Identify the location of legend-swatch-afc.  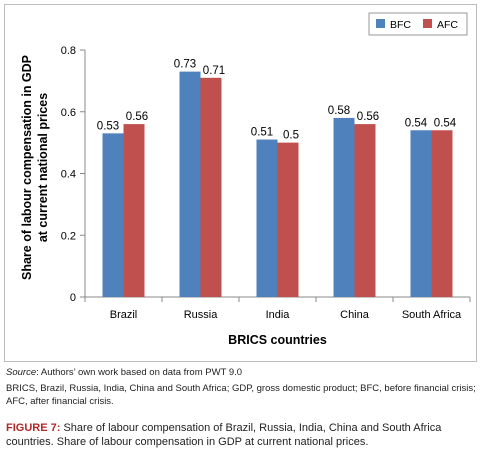
(427, 23).